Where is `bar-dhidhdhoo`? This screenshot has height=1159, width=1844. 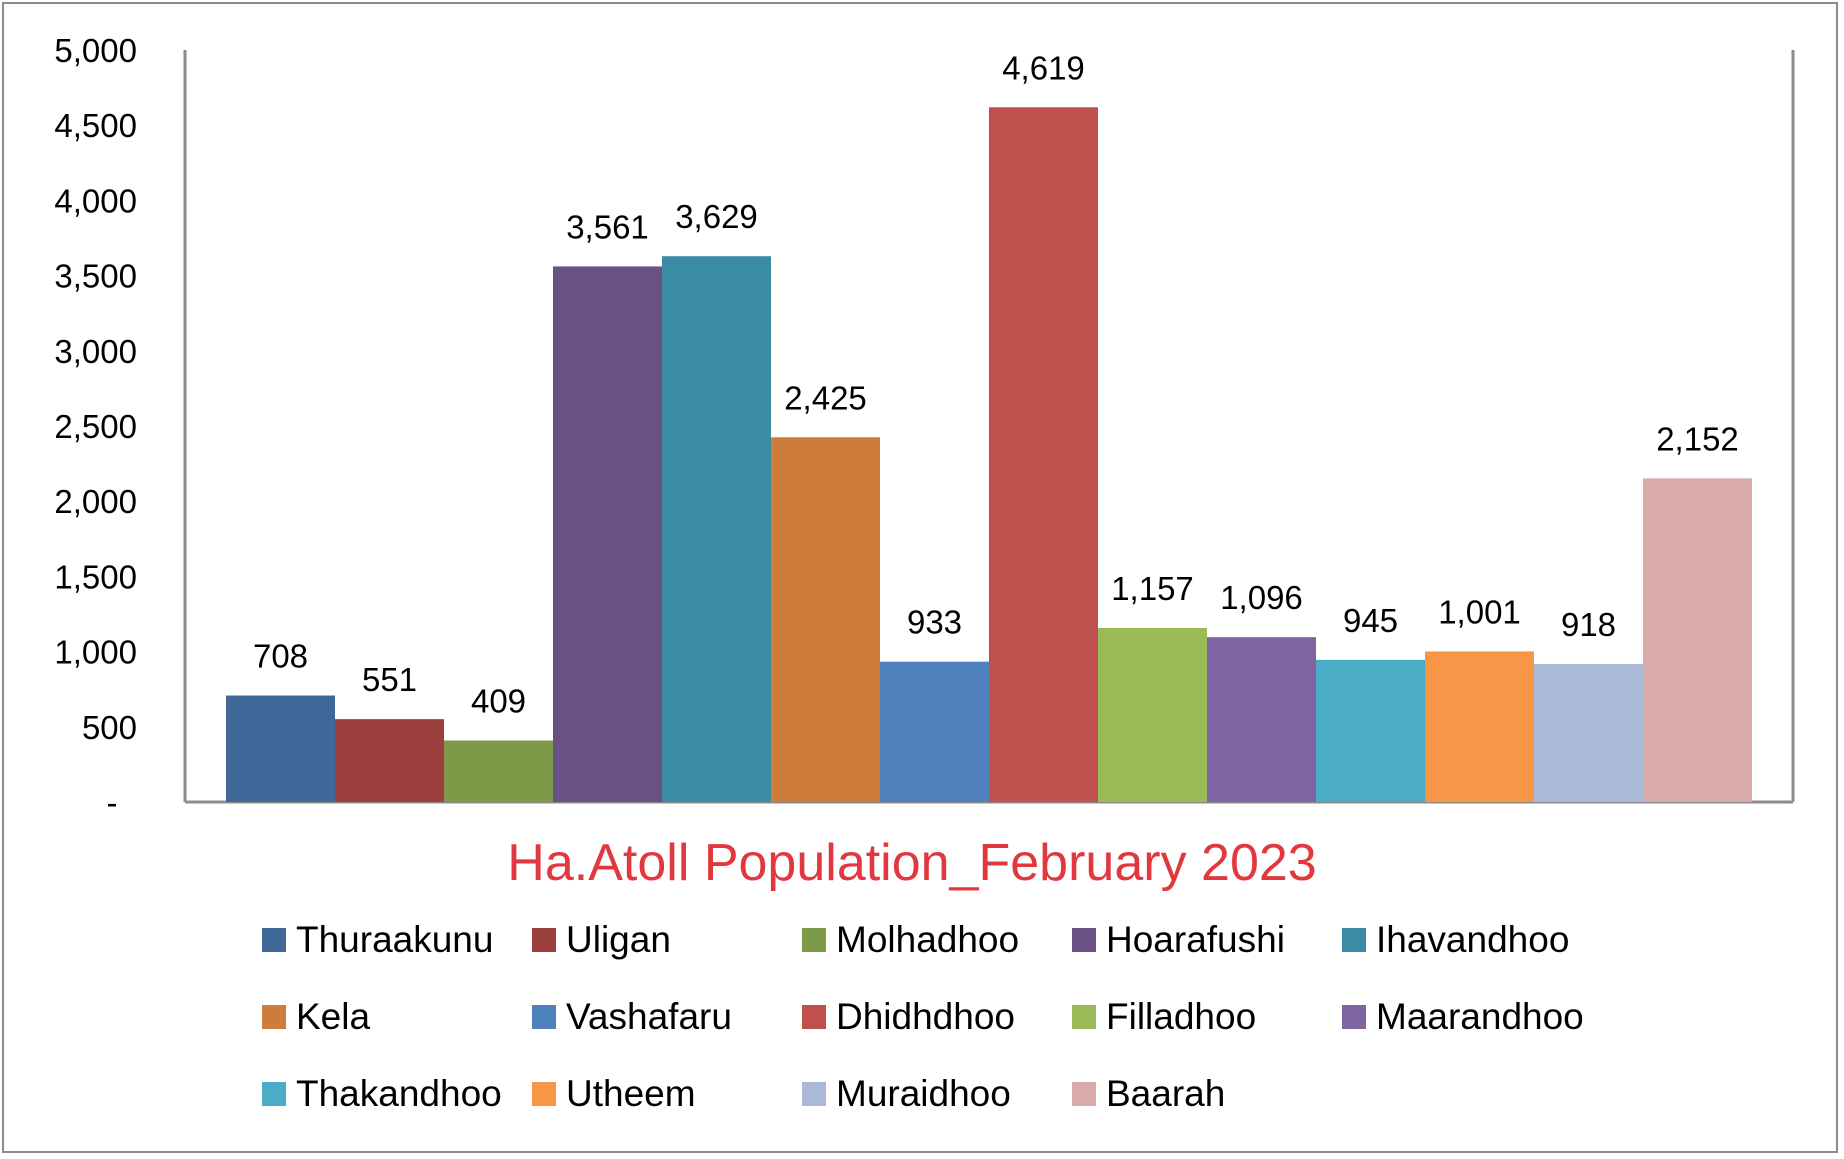
bar-dhidhdhoo is located at coordinates (1043, 455).